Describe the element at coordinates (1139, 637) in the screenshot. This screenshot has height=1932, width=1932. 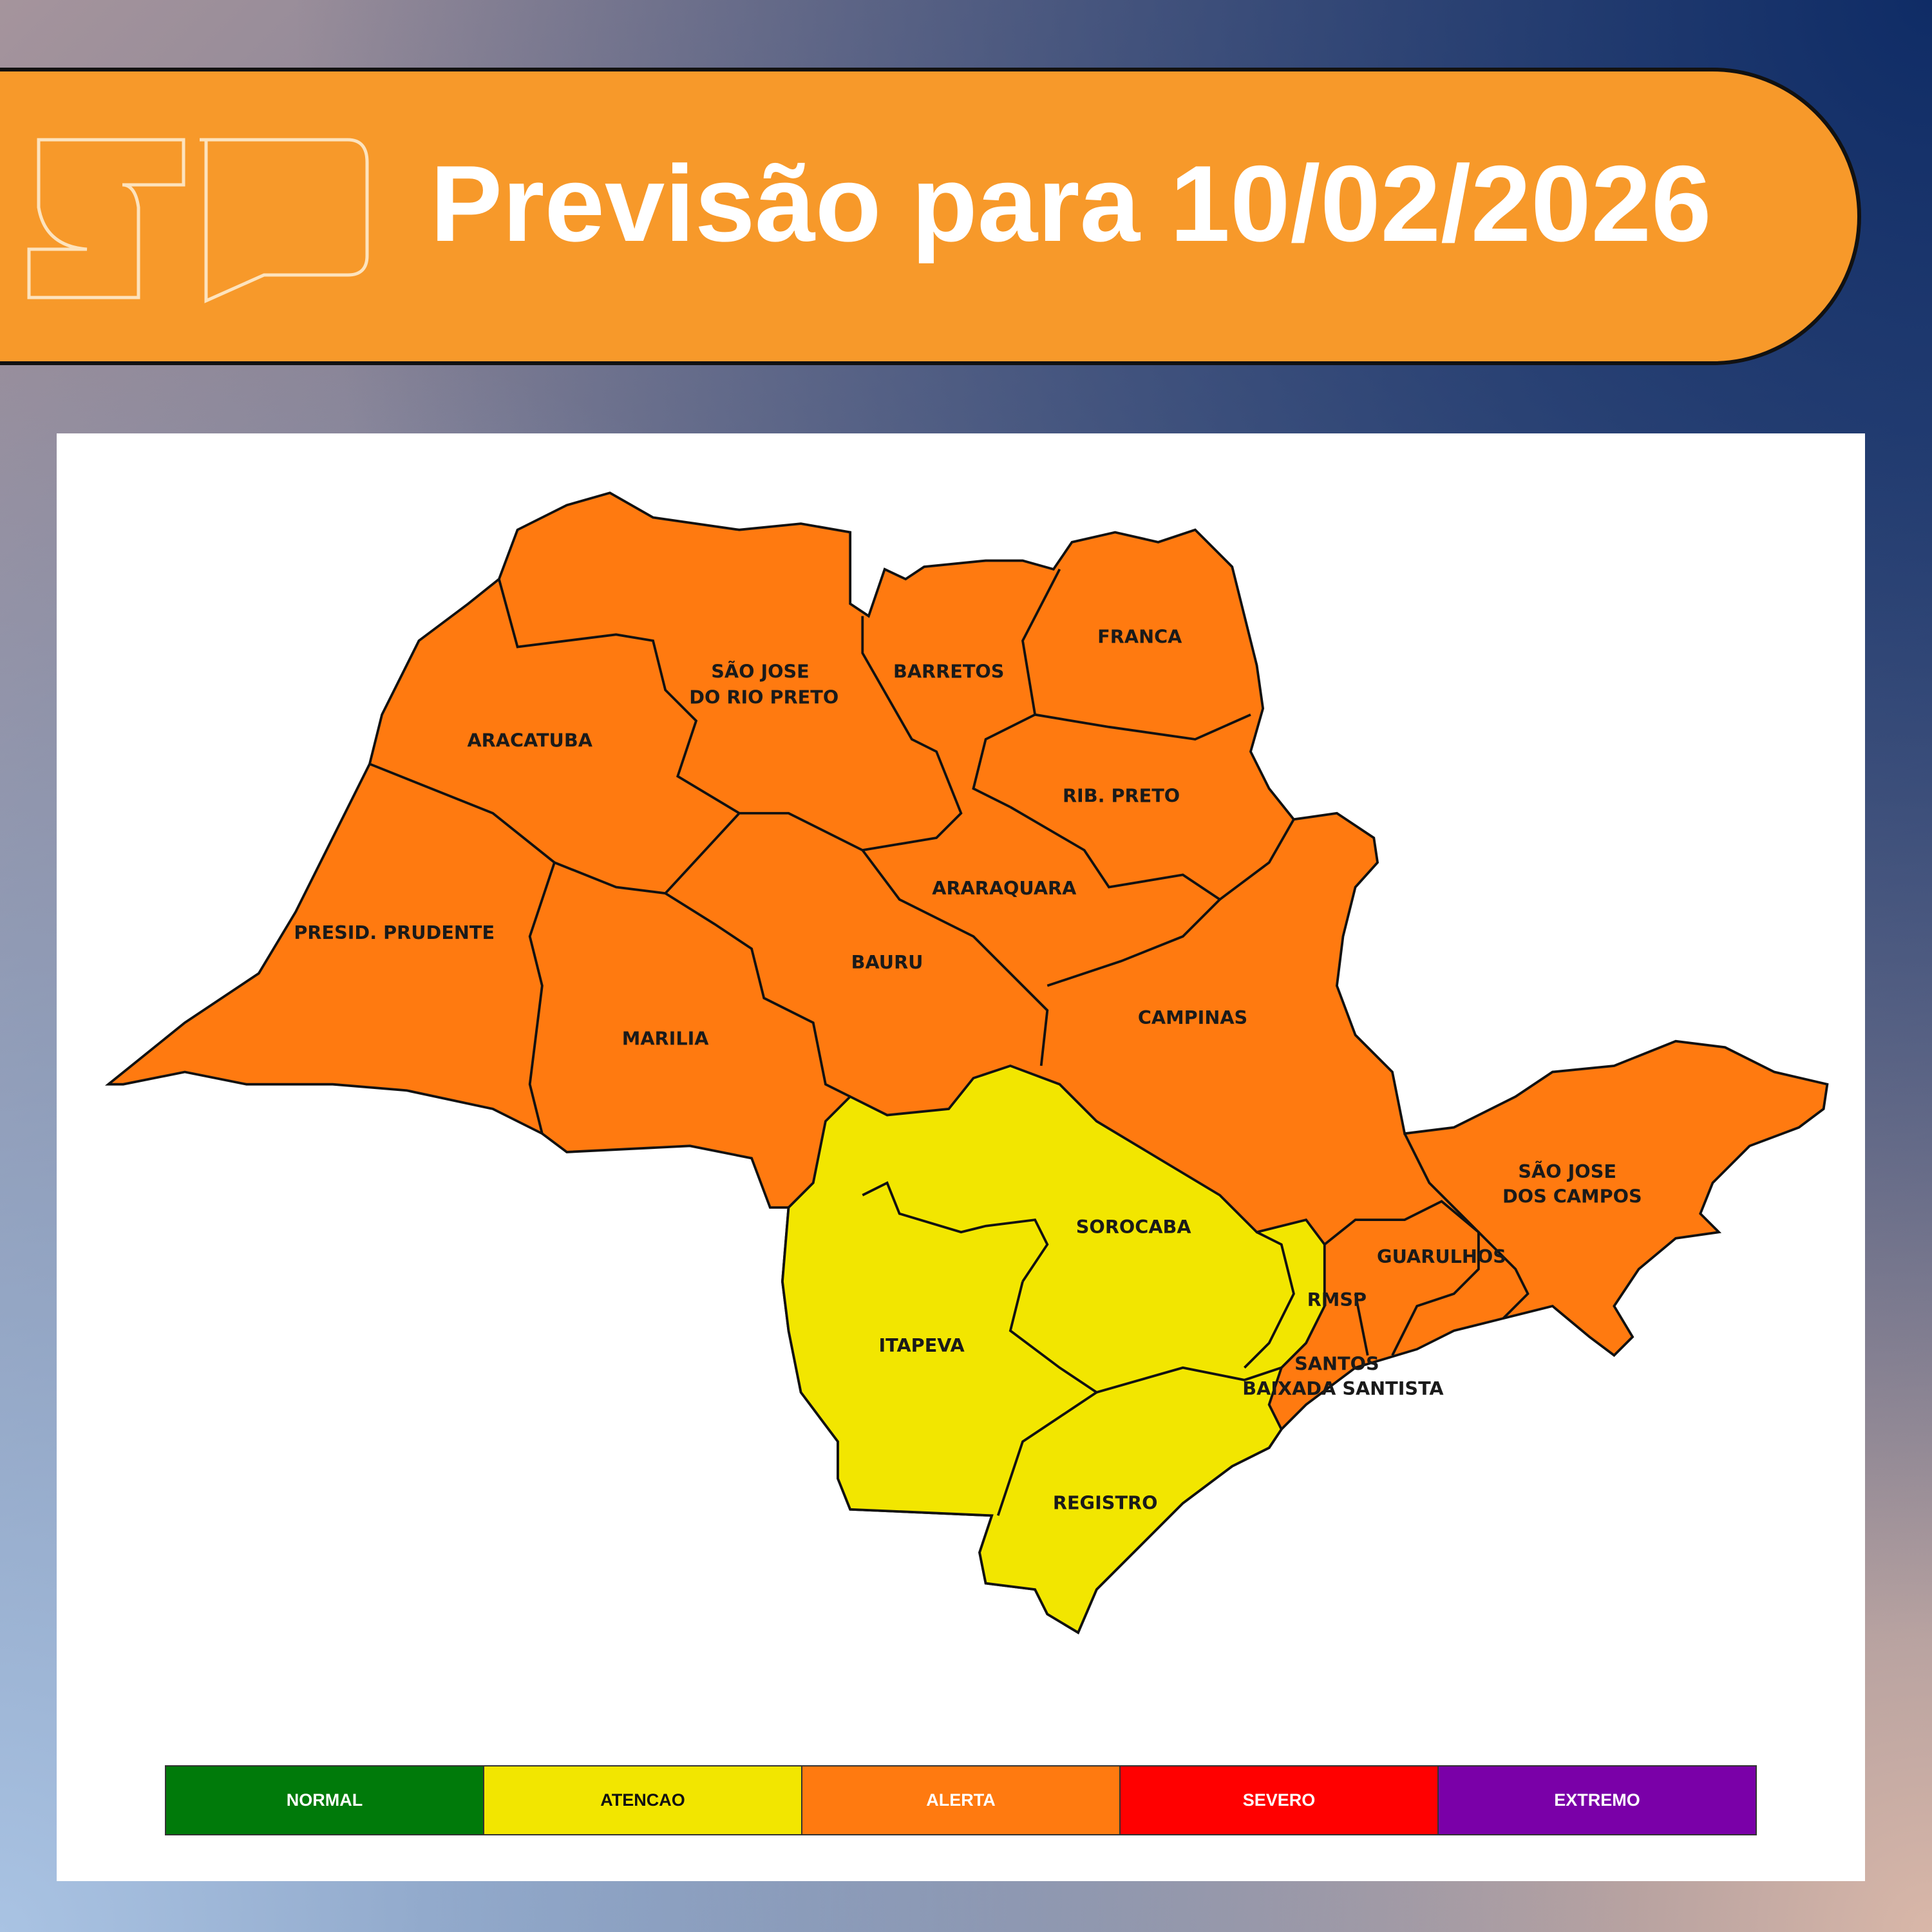
I see `label-franca: FRANCA` at that location.